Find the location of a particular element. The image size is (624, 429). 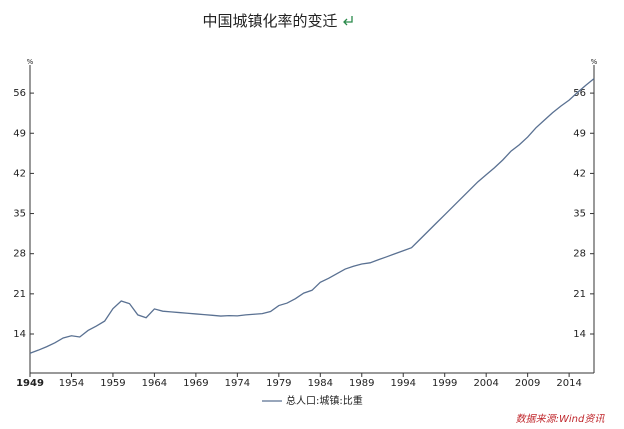

y-tick-label: 28 is located at coordinates (19, 254).